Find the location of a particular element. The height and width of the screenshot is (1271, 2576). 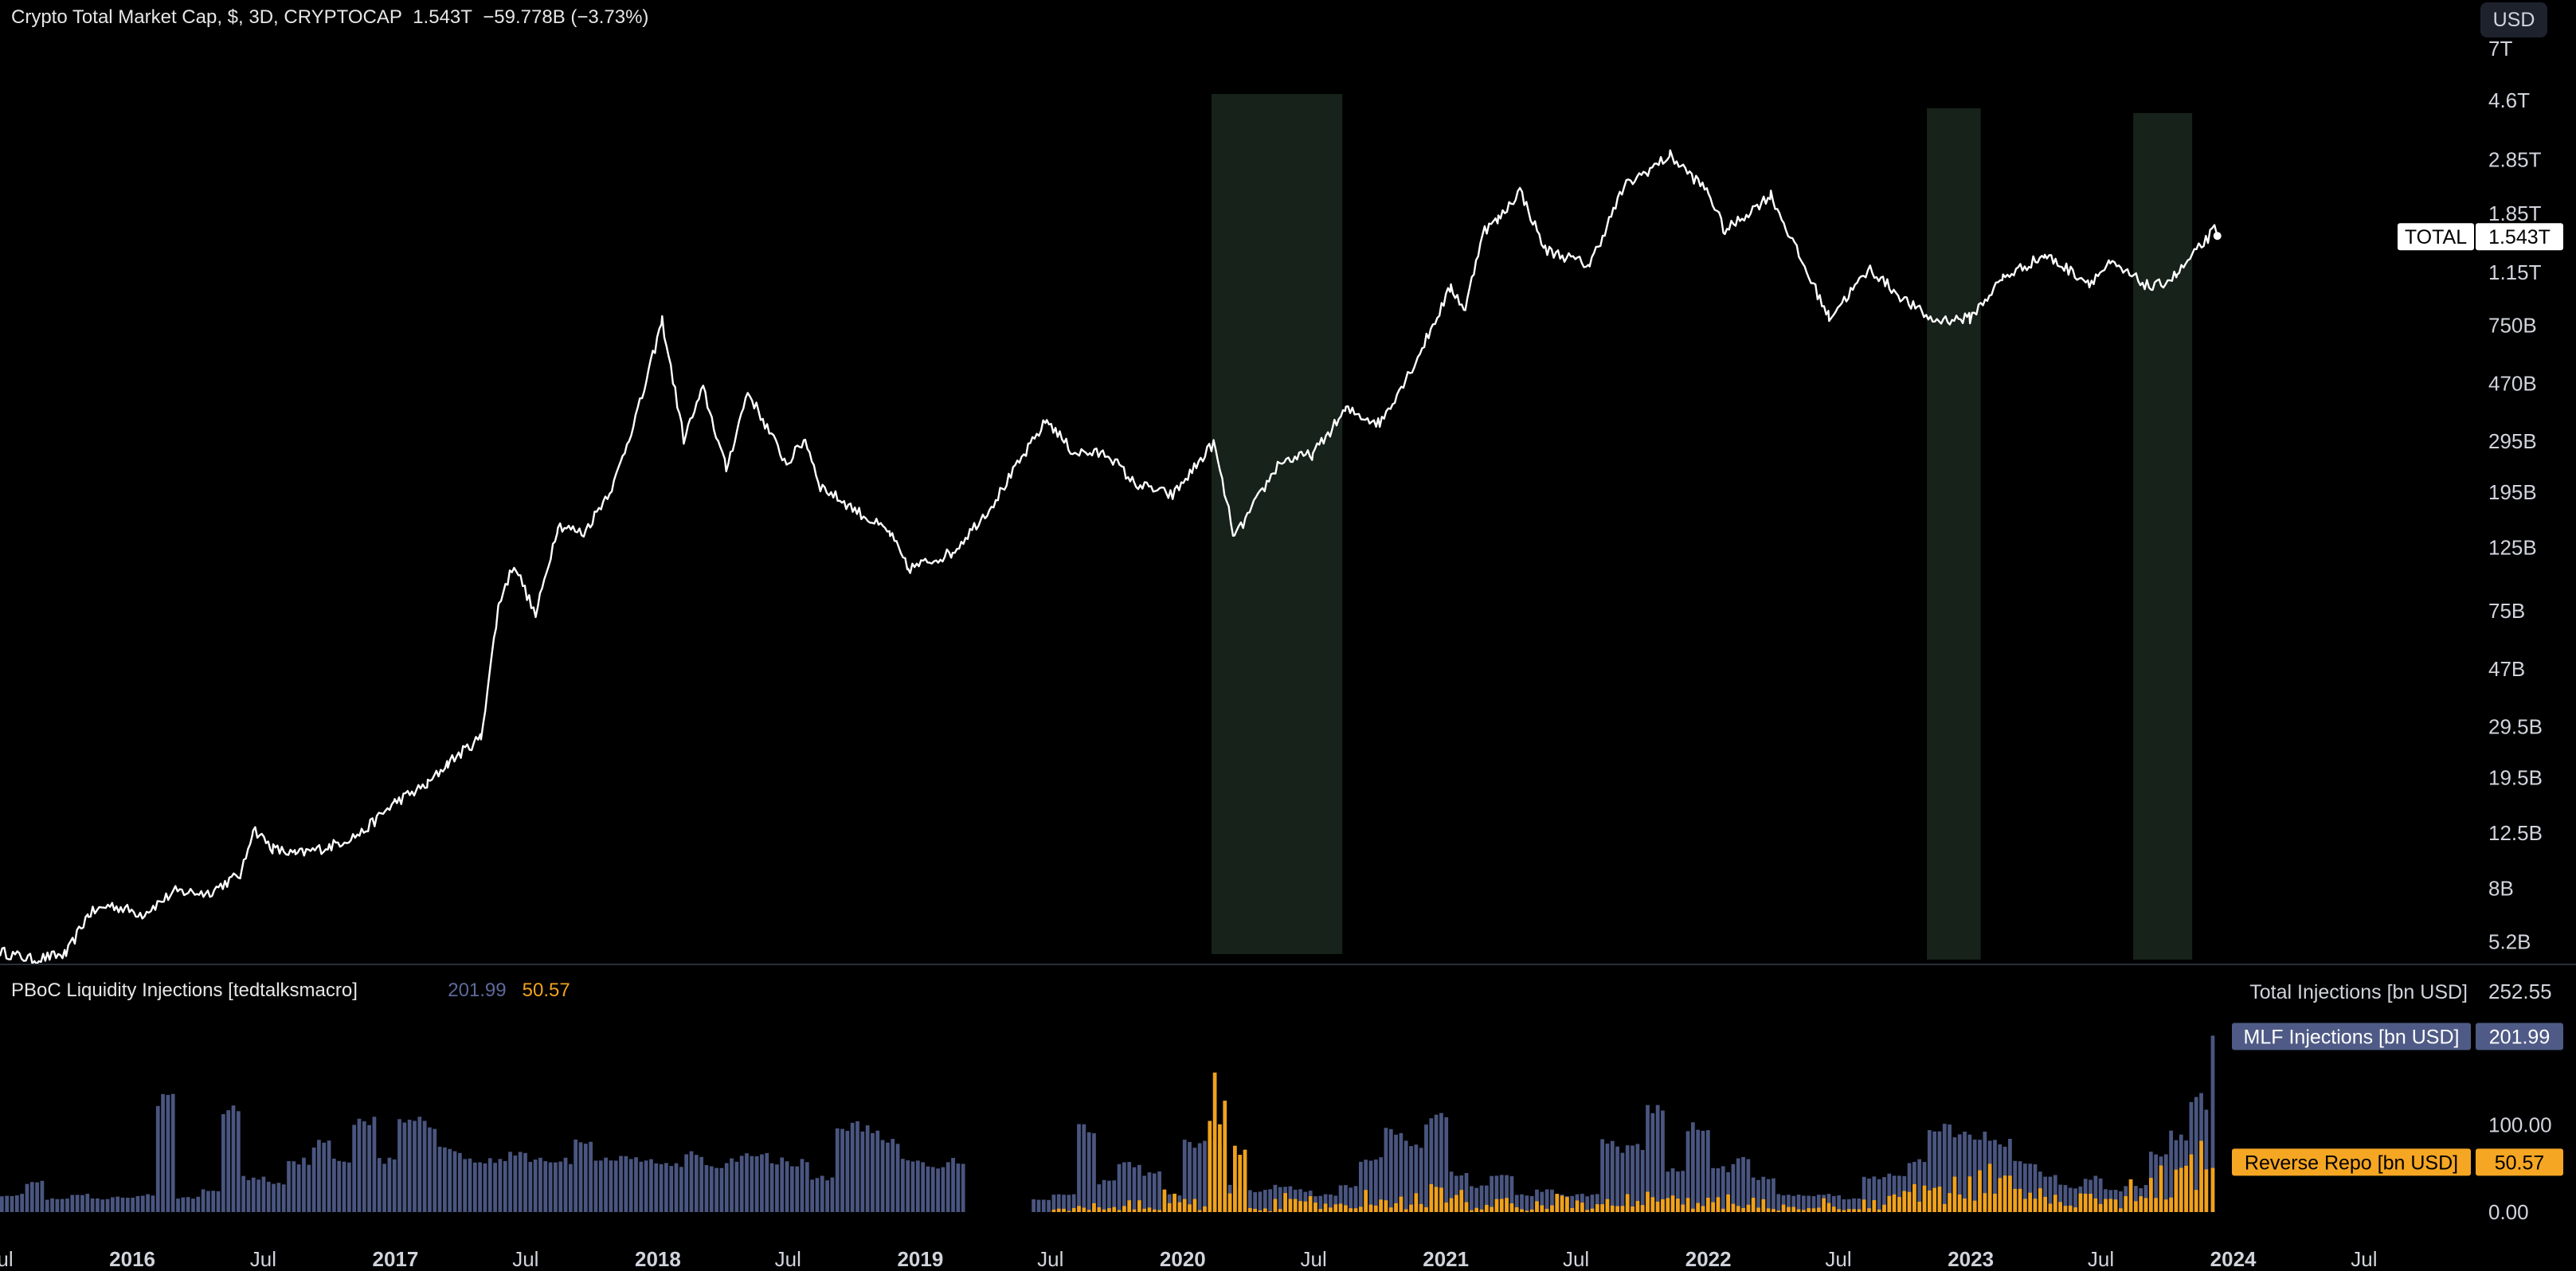

indicator-axis: 252.55 100.00 0.00 is located at coordinates (2520, 1102).